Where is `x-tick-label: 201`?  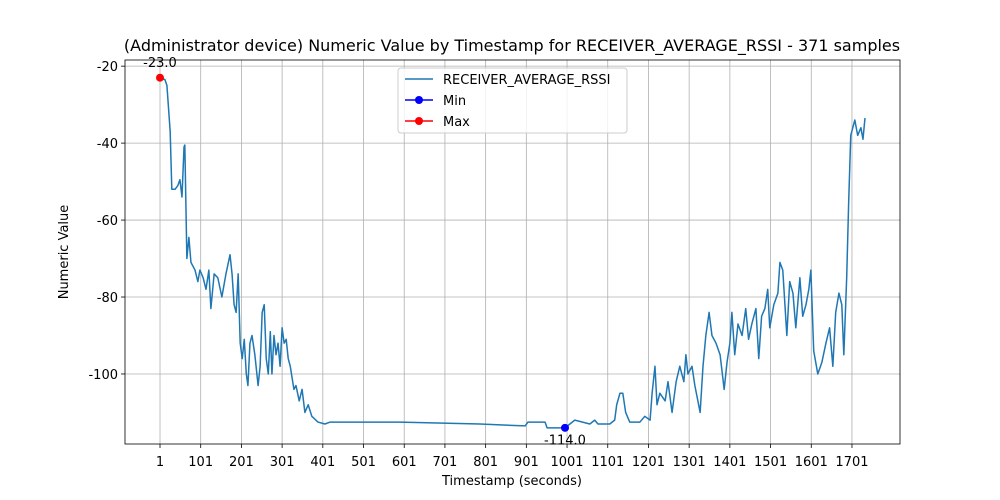 x-tick-label: 201 is located at coordinates (241, 462).